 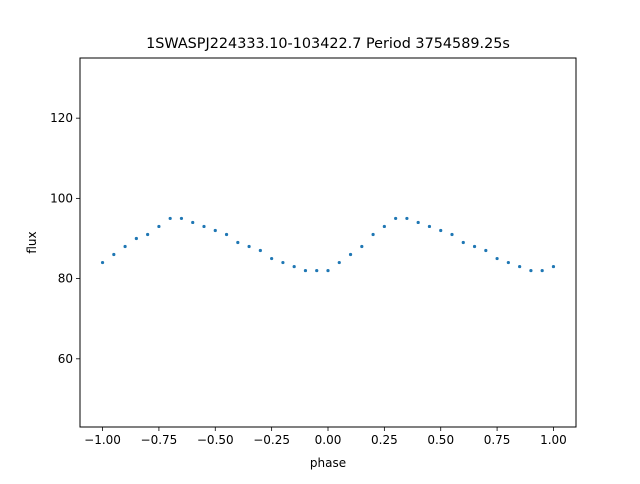 What do you see at coordinates (440, 440) in the screenshot?
I see `x-tick-label: 0.50` at bounding box center [440, 440].